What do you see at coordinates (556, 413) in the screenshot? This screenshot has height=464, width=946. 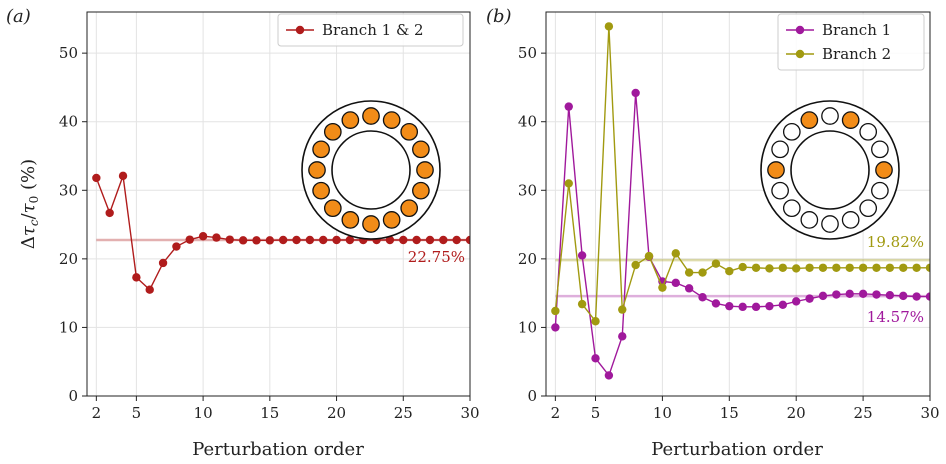 I see `x-tick-label: 2` at bounding box center [556, 413].